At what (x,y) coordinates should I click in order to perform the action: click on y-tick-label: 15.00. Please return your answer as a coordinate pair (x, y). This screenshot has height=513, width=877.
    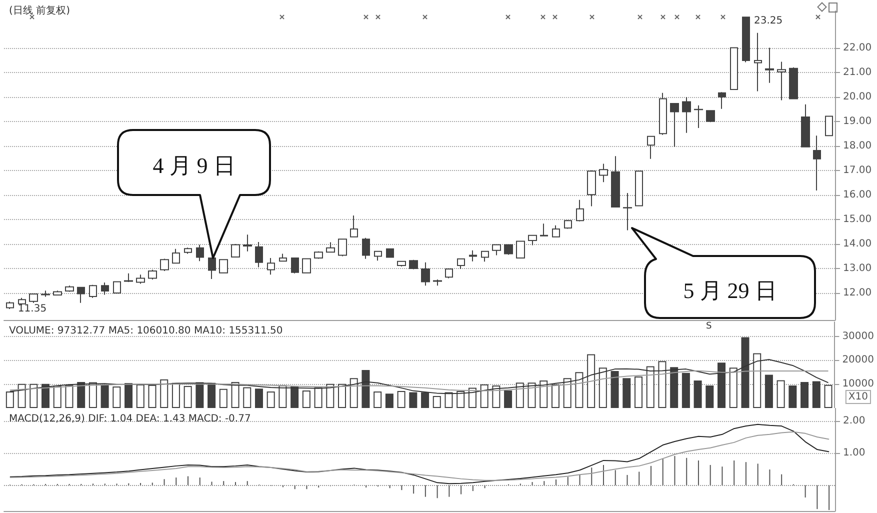
    Looking at the image, I should click on (857, 219).